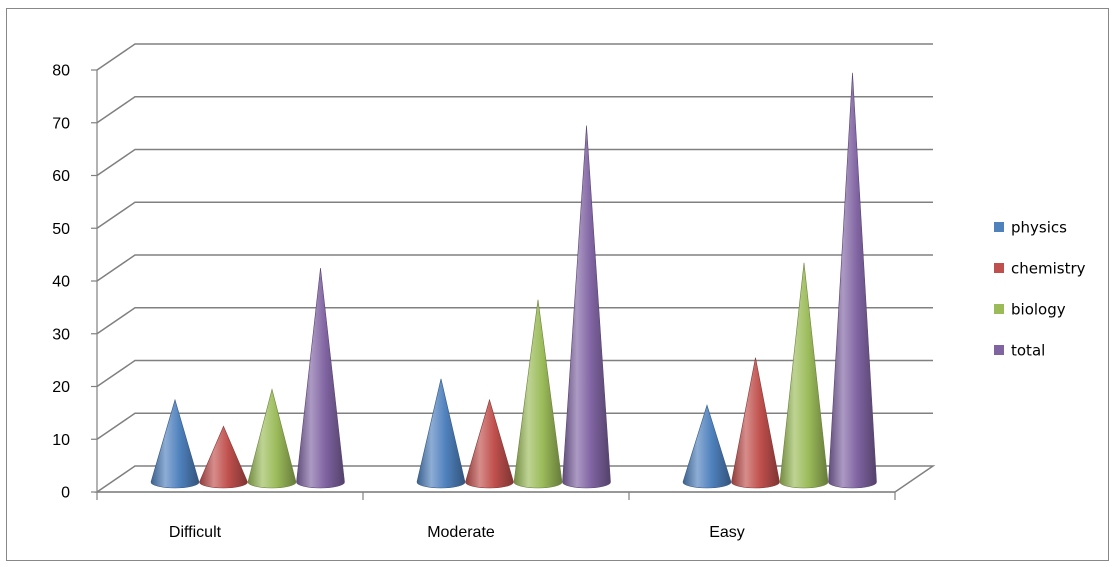 The width and height of the screenshot is (1115, 567). Describe the element at coordinates (61, 387) in the screenshot. I see `y-tick-label: 20` at that location.